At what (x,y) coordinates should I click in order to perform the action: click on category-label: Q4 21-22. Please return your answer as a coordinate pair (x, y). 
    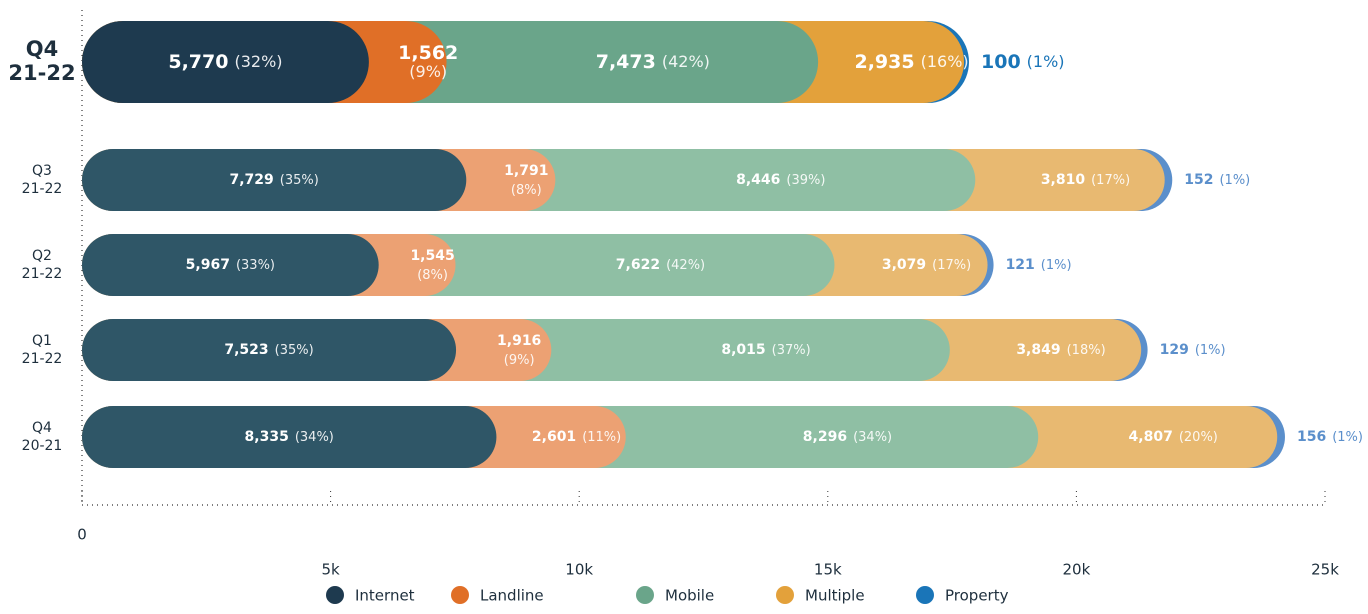
    Looking at the image, I should click on (41, 61).